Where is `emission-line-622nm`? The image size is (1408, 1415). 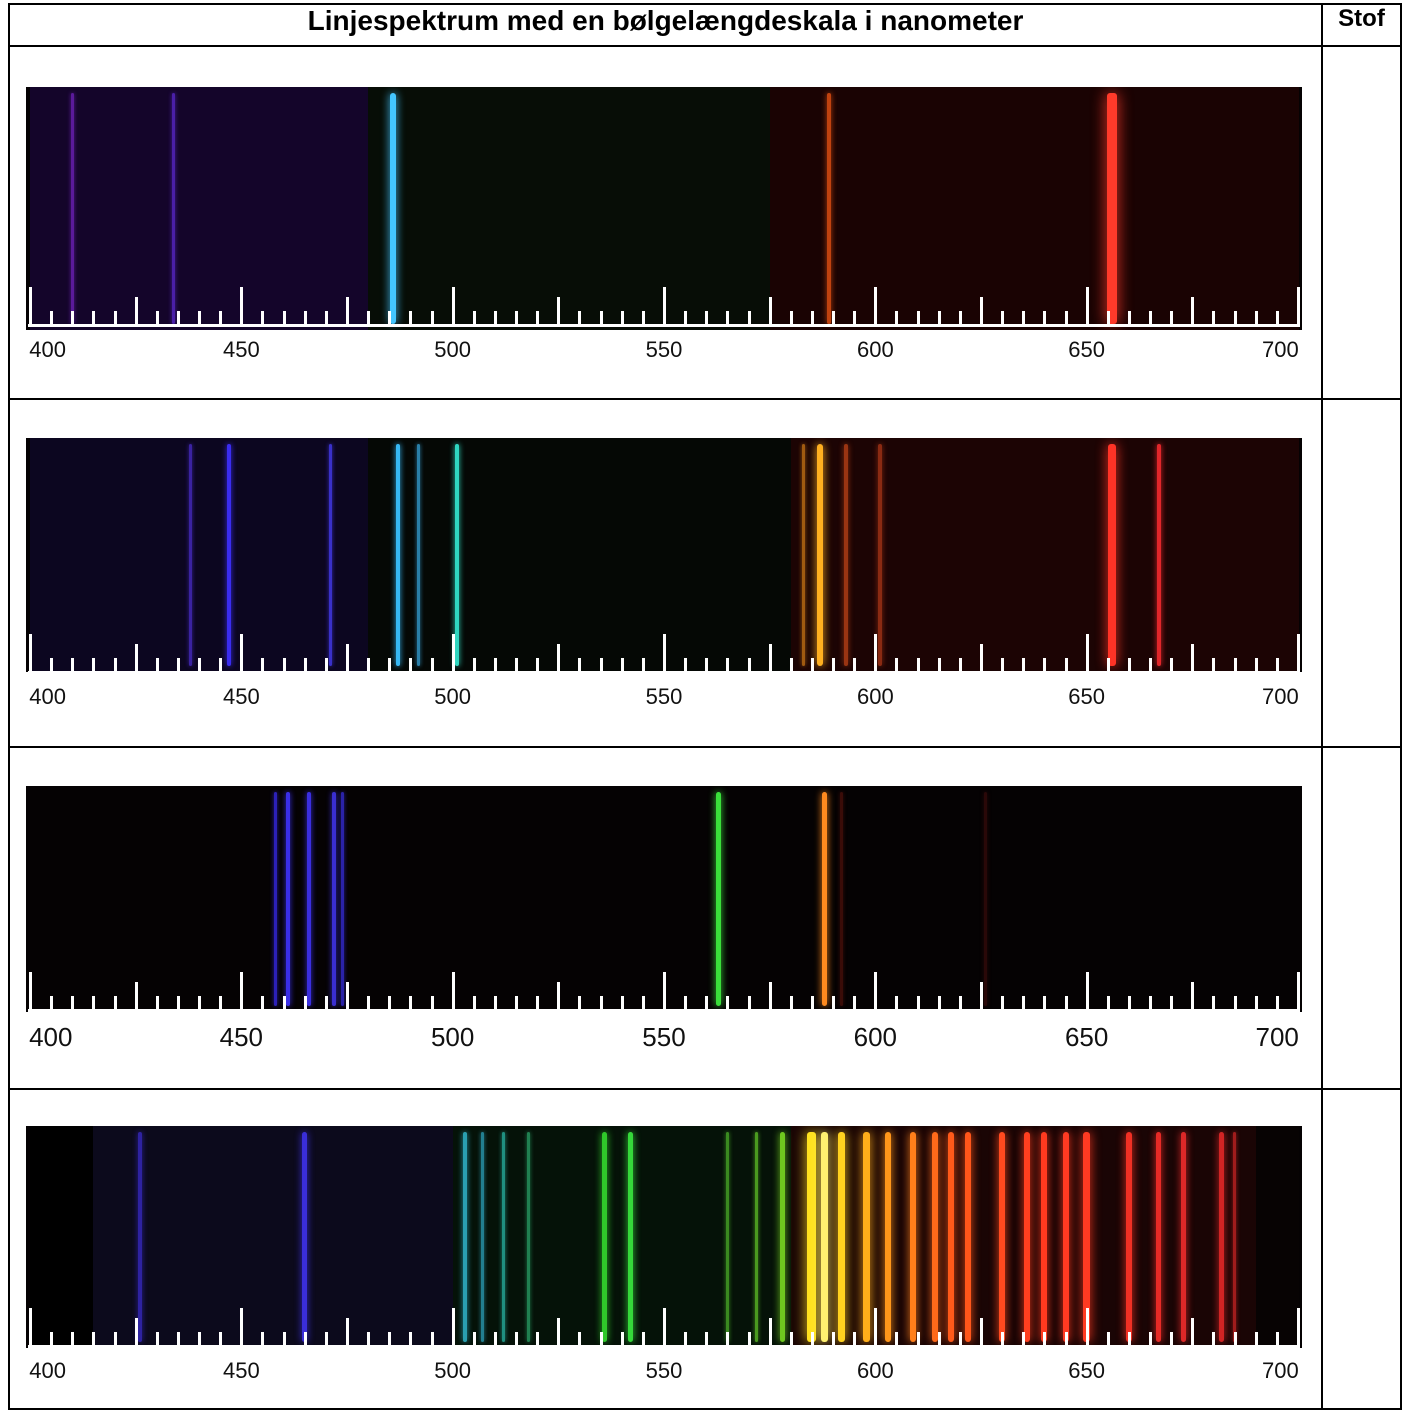
emission-line-622nm is located at coordinates (968, 1237).